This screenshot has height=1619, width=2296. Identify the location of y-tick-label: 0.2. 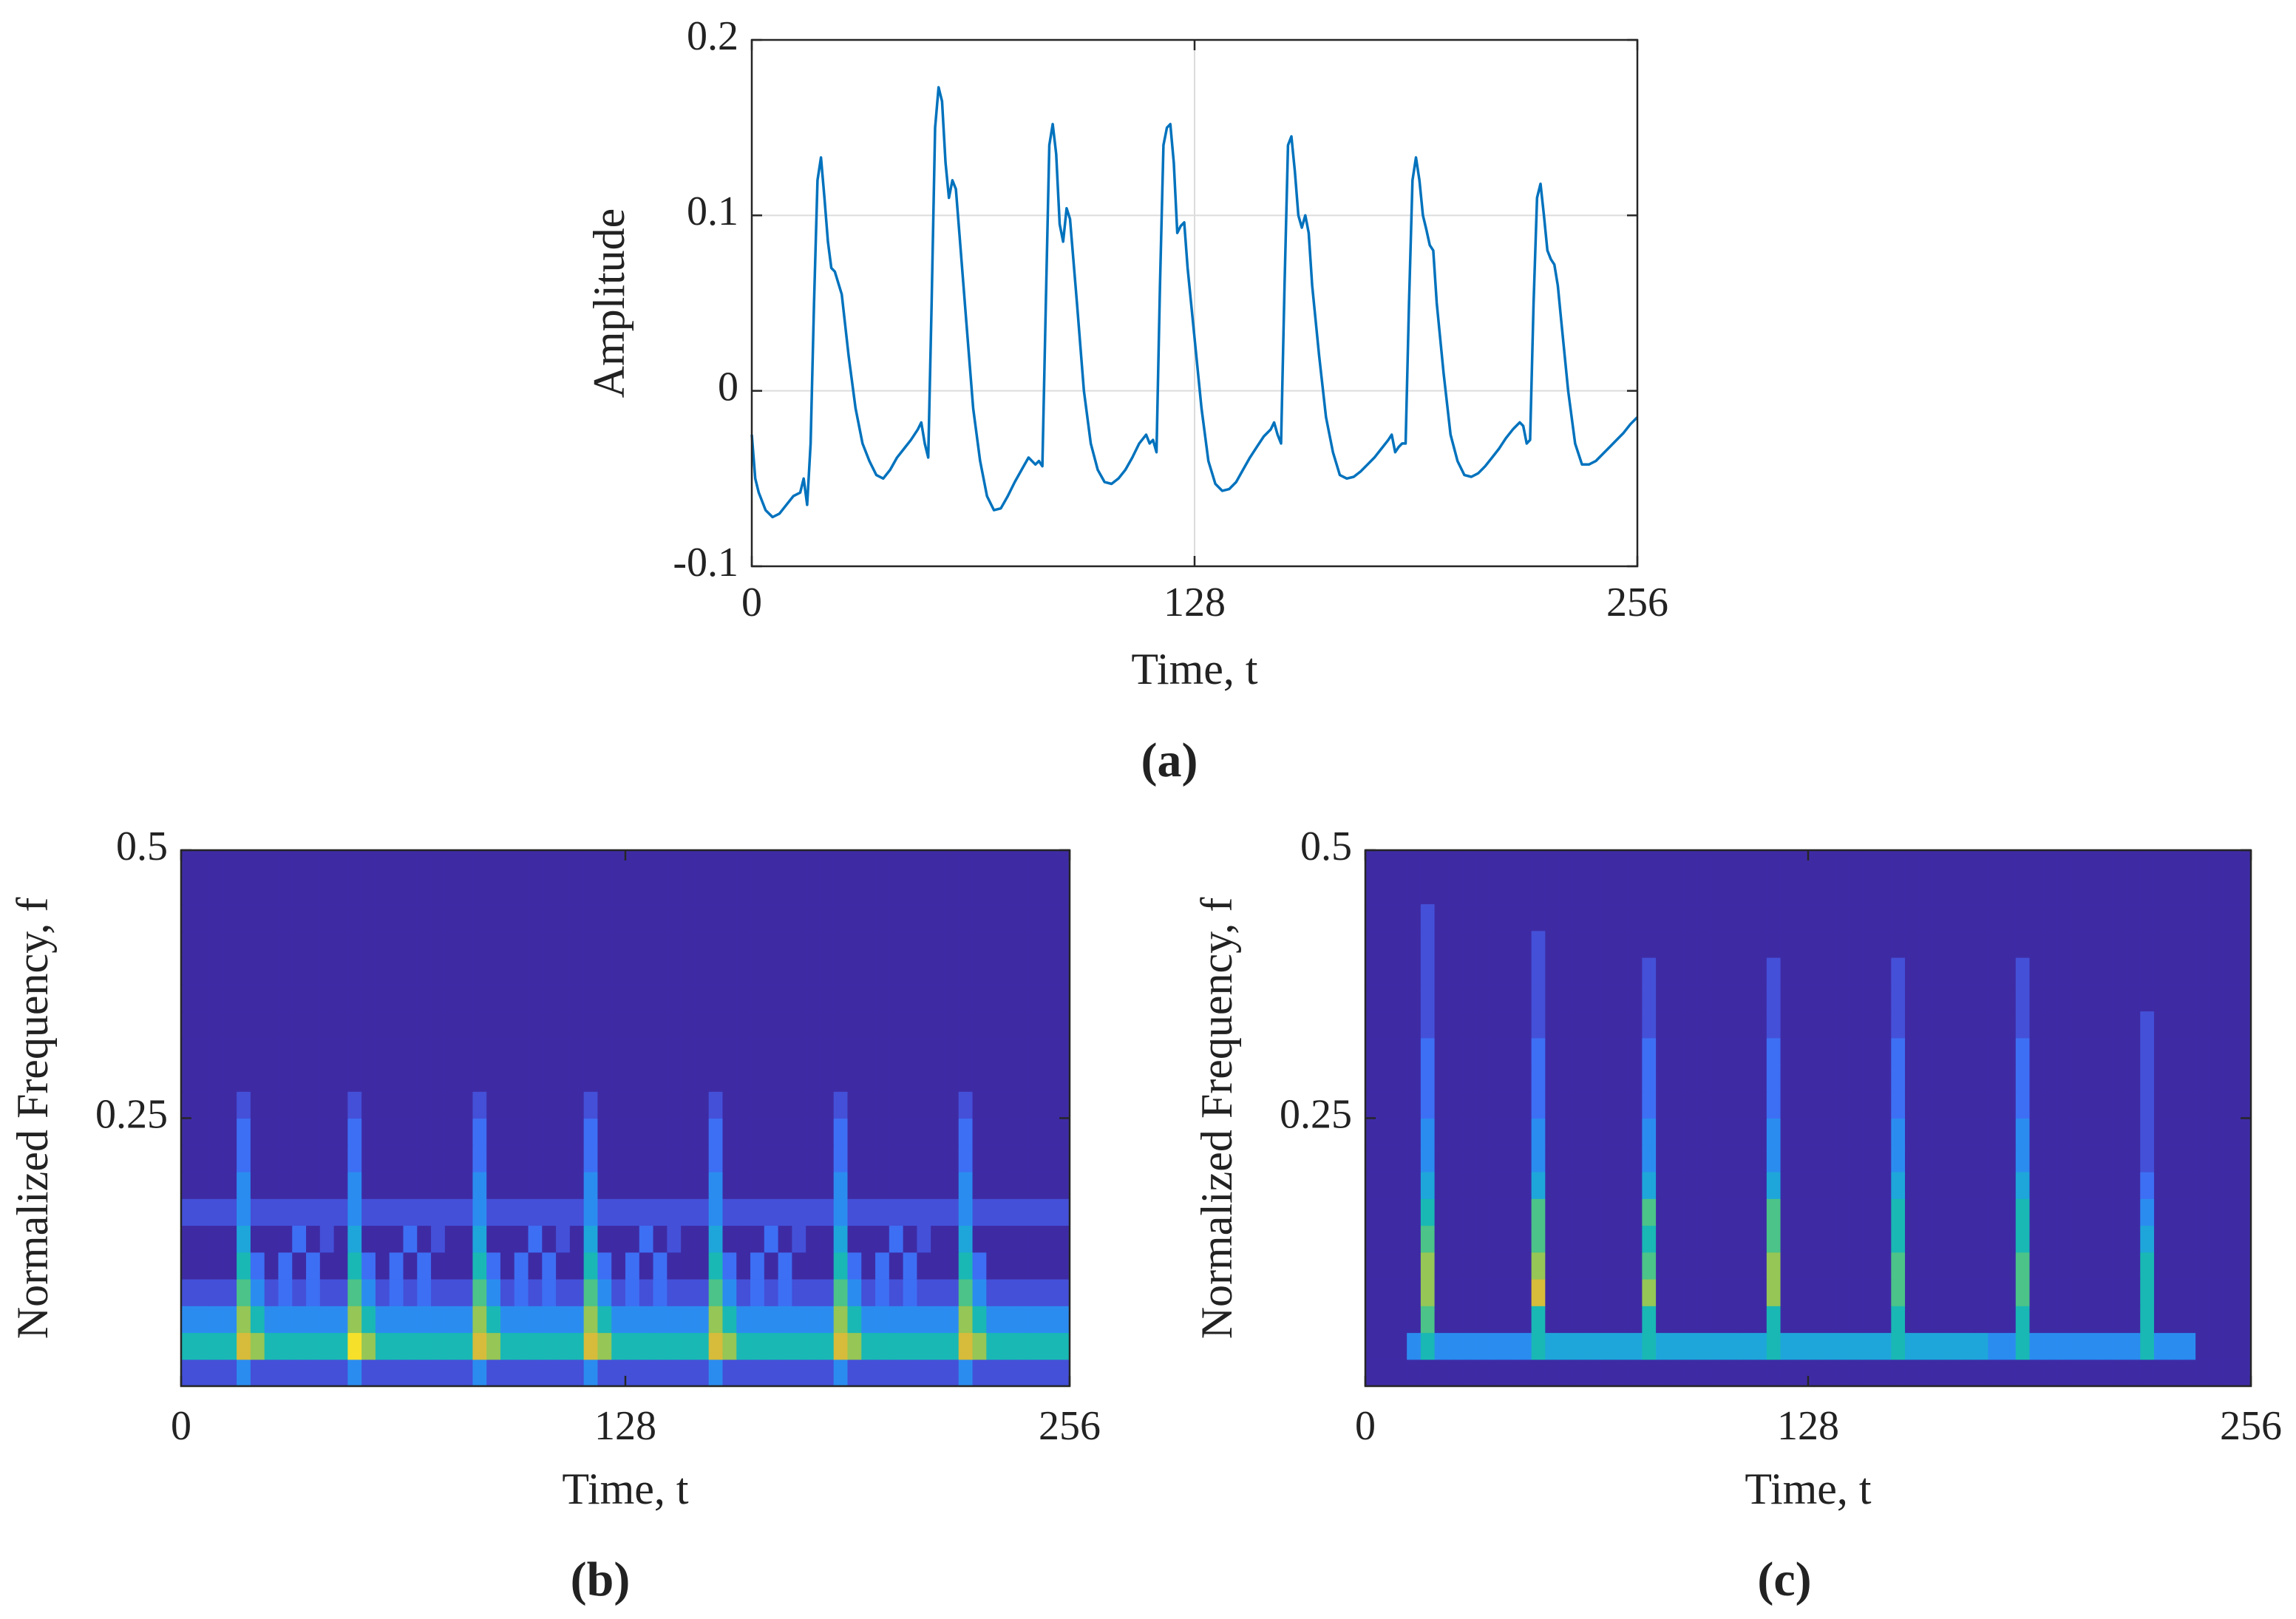
(712, 36).